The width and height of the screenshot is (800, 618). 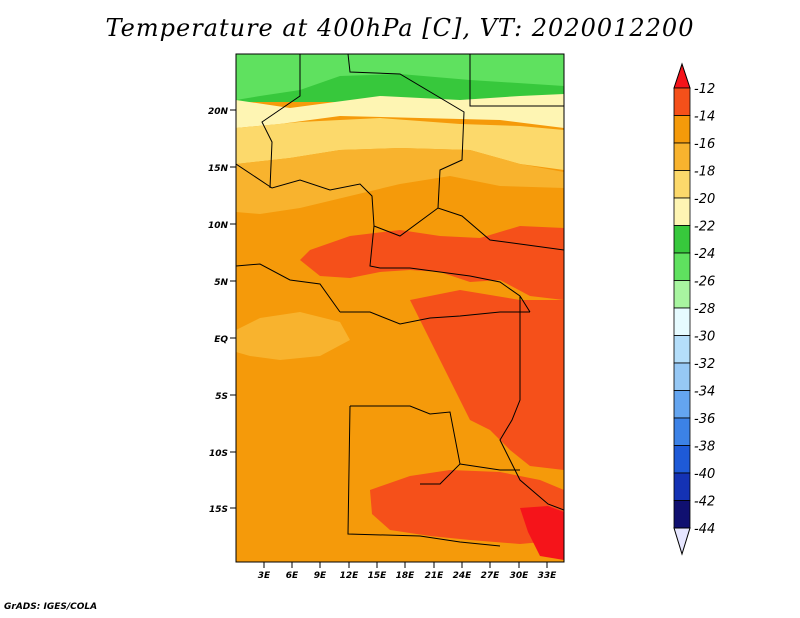 I want to click on lon-label-9e: 9E, so click(x=320, y=576).